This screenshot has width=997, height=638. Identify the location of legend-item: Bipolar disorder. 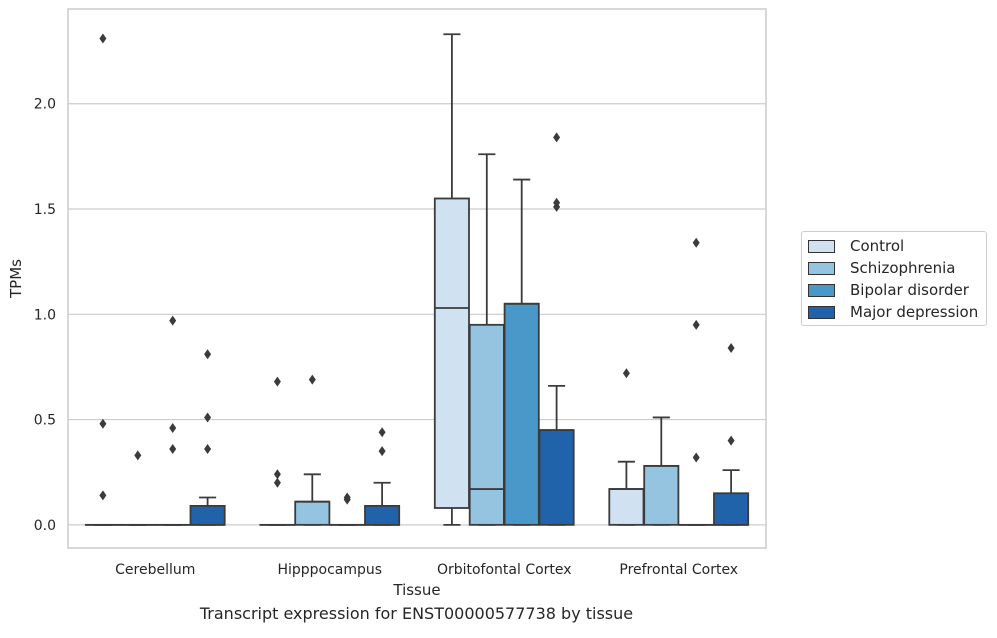
(888, 290).